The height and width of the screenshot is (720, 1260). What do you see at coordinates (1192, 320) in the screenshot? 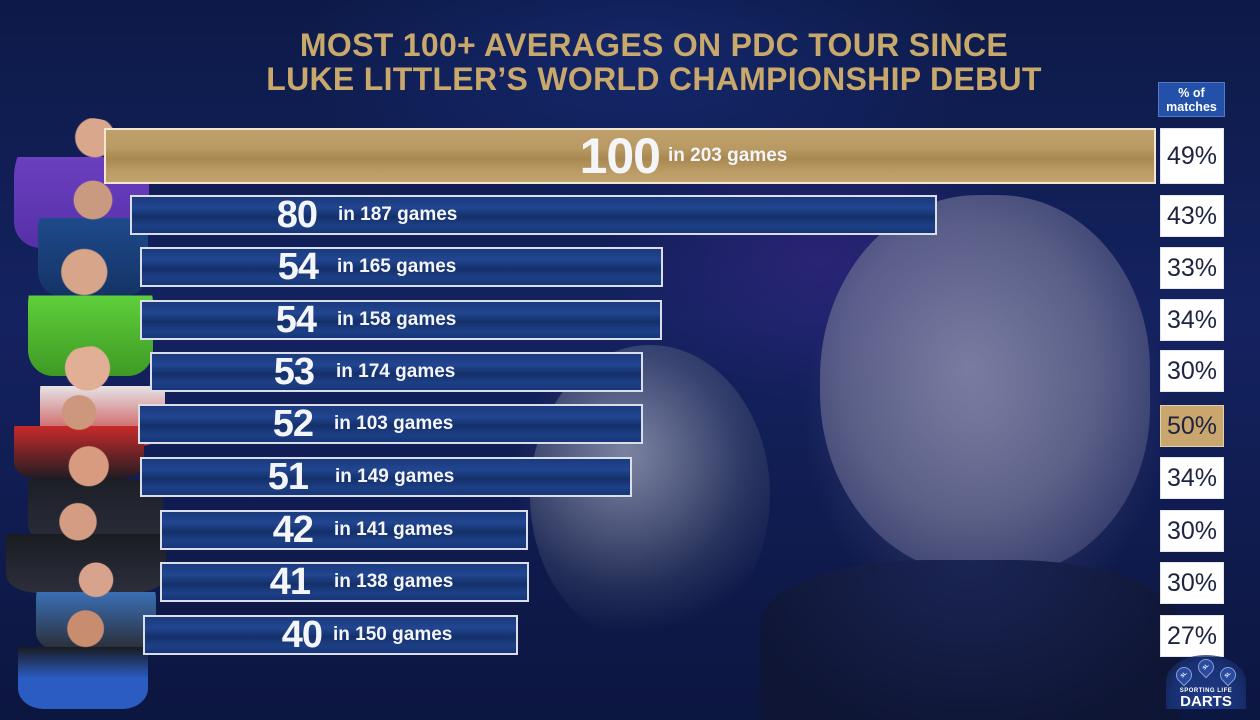
I see `pct-box-row-4: 34%` at bounding box center [1192, 320].